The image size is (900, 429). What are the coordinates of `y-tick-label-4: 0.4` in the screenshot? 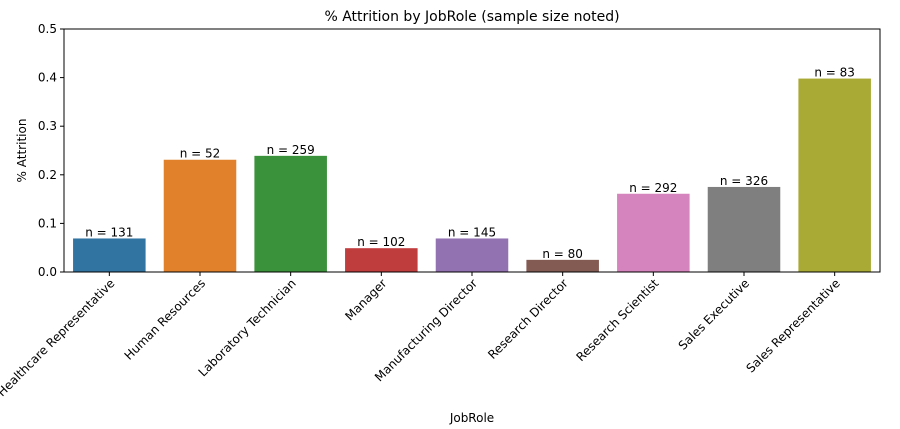 It's located at (47, 78).